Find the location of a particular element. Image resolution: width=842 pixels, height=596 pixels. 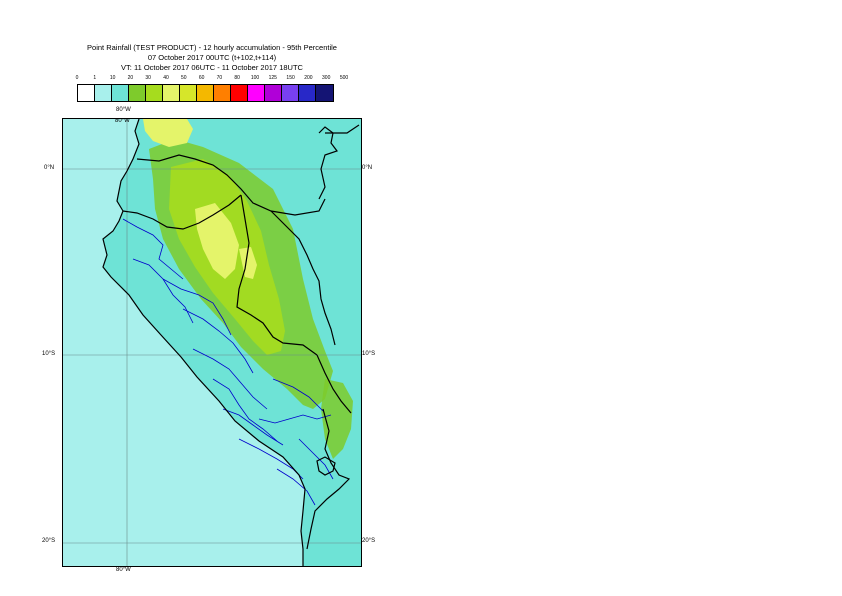

legend-threshold-label: 1 is located at coordinates (95, 78).